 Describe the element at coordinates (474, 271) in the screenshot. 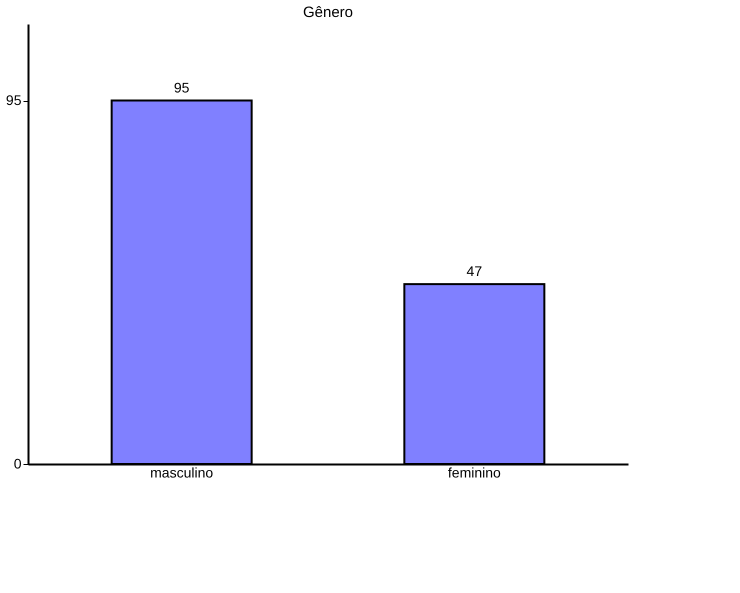

I see `data-label: 47` at that location.